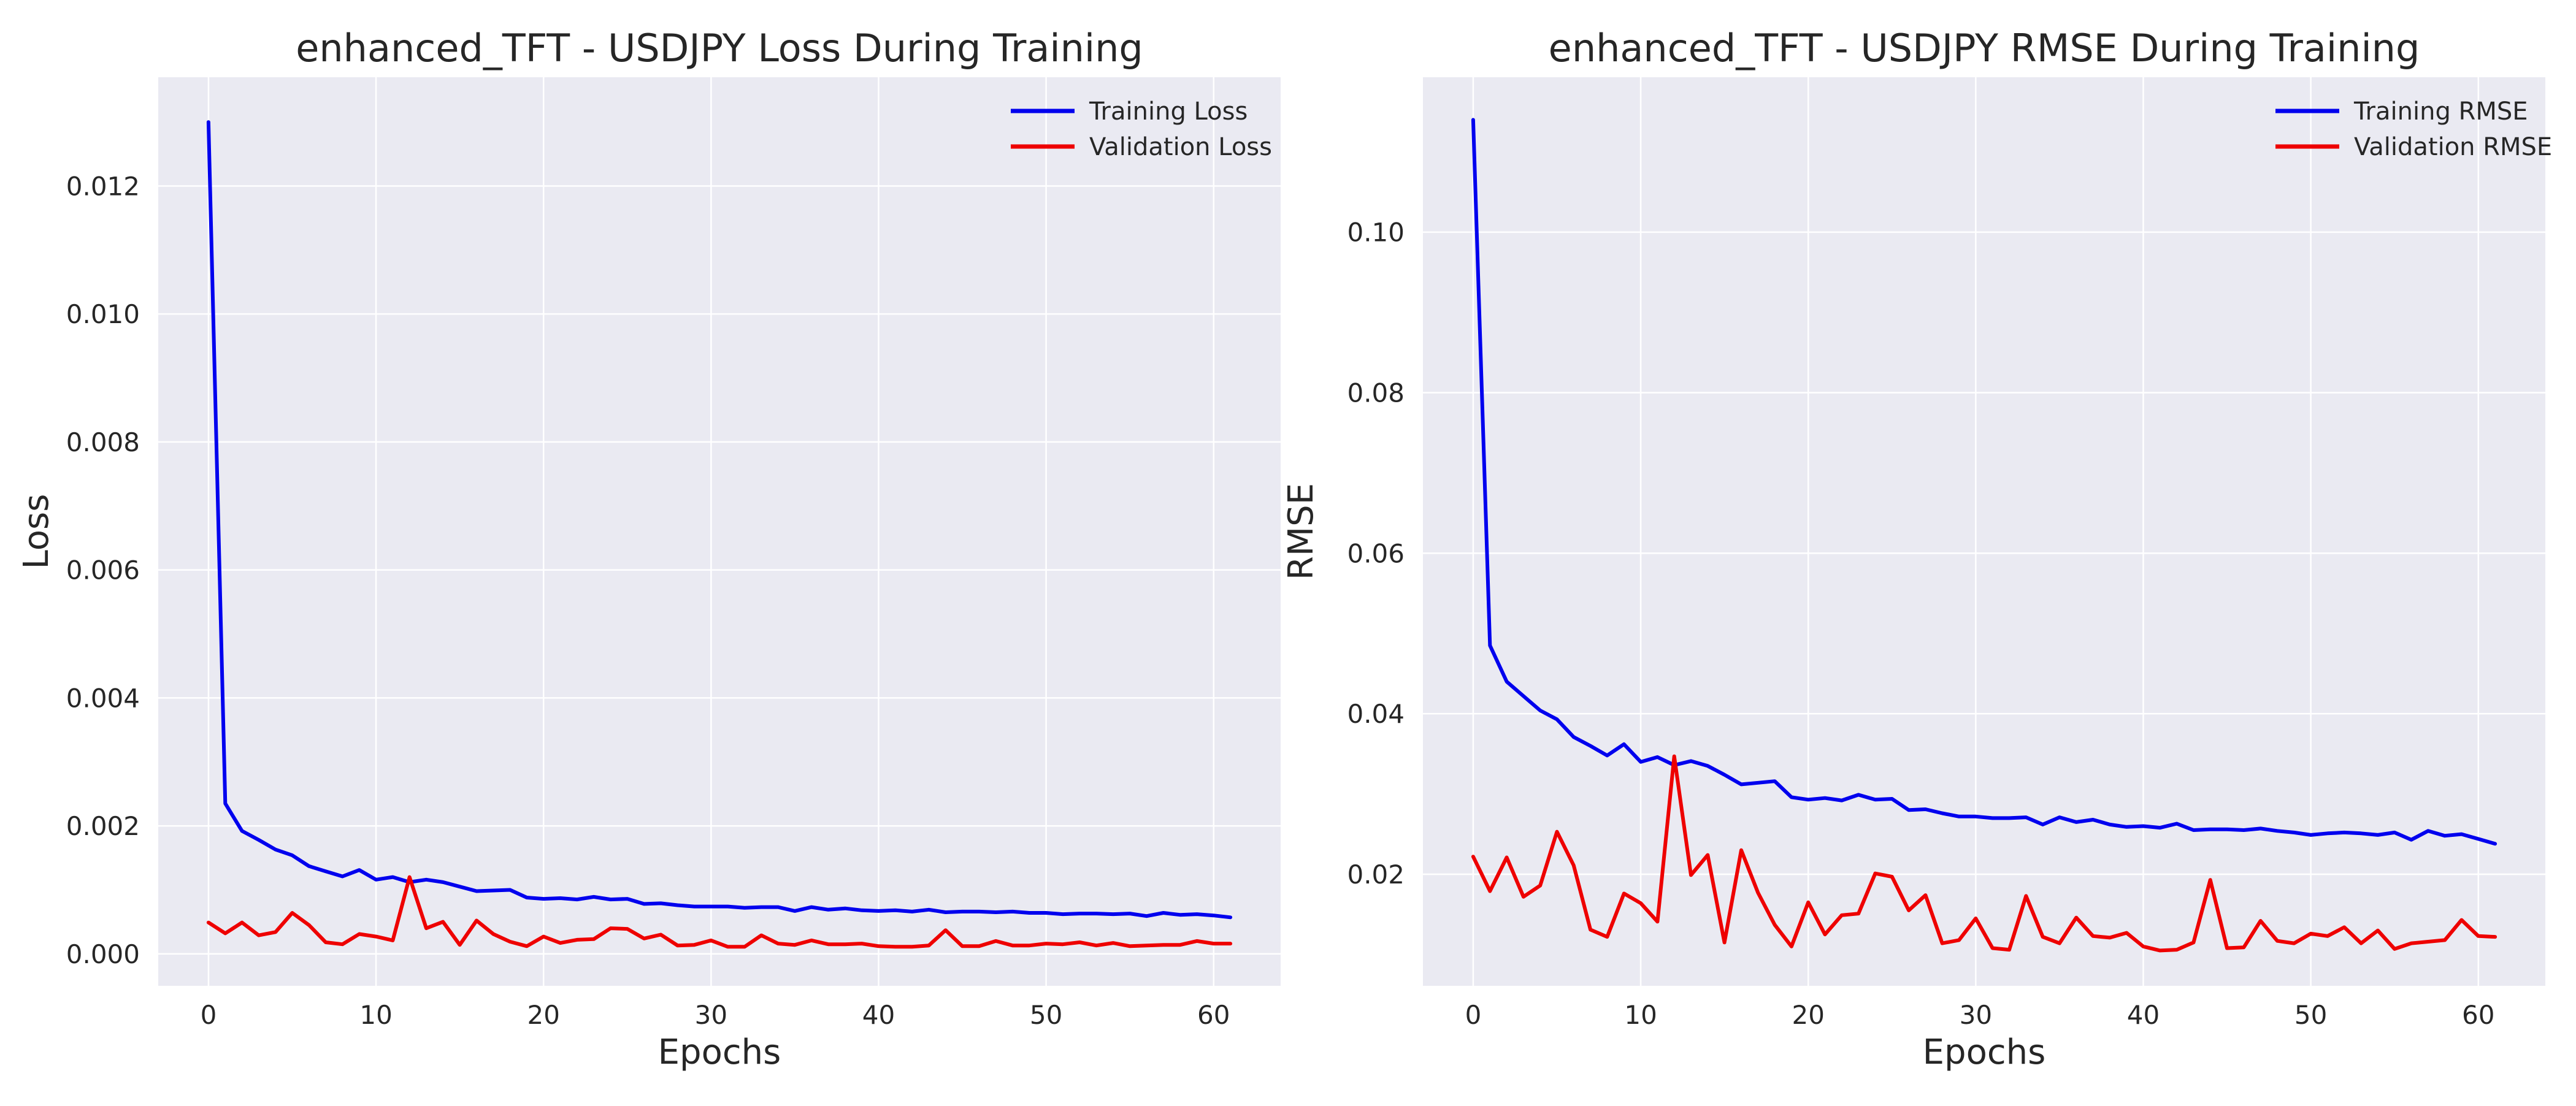 This screenshot has height=1106, width=2576. What do you see at coordinates (1180, 147) in the screenshot?
I see `loss-legend-label-validation: Validation Loss` at bounding box center [1180, 147].